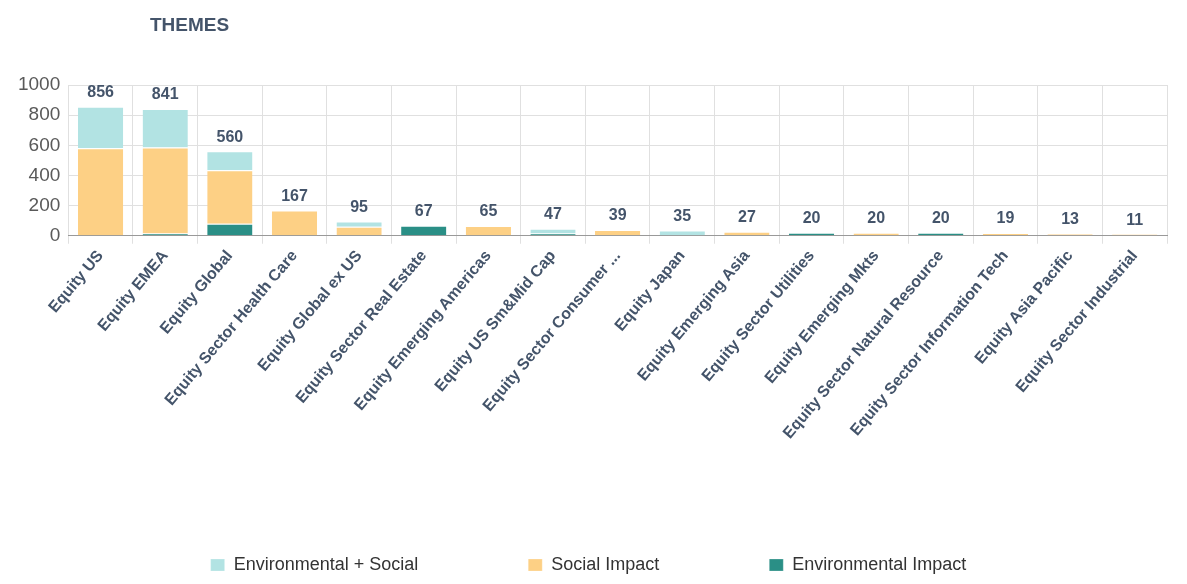  I want to click on legend-label: Environmental Impact, so click(879, 563).